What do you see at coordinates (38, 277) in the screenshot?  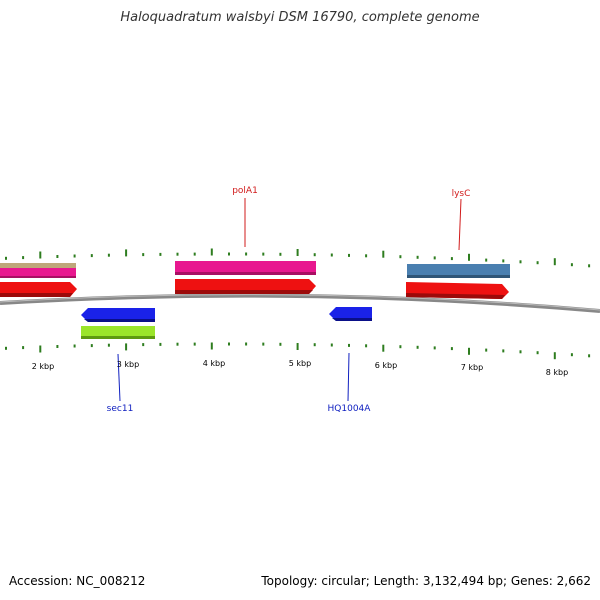 I see `gene-pink-feature-left-shadow` at bounding box center [38, 277].